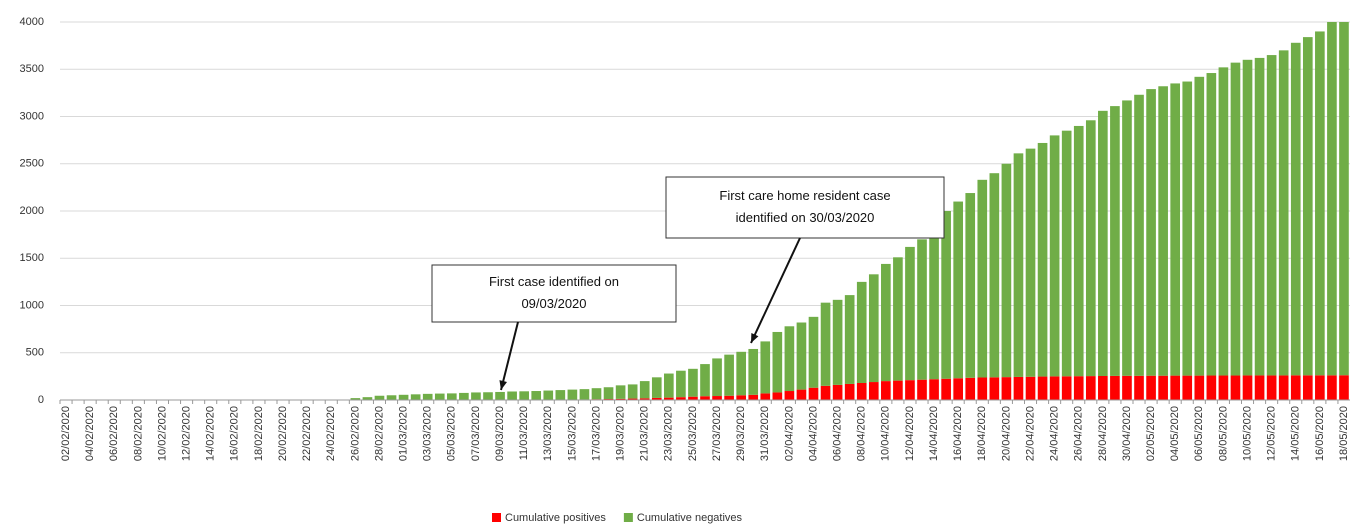 The width and height of the screenshot is (1352, 527). What do you see at coordinates (1175, 433) in the screenshot?
I see `x-tick-label: 04/05/2020` at bounding box center [1175, 433].